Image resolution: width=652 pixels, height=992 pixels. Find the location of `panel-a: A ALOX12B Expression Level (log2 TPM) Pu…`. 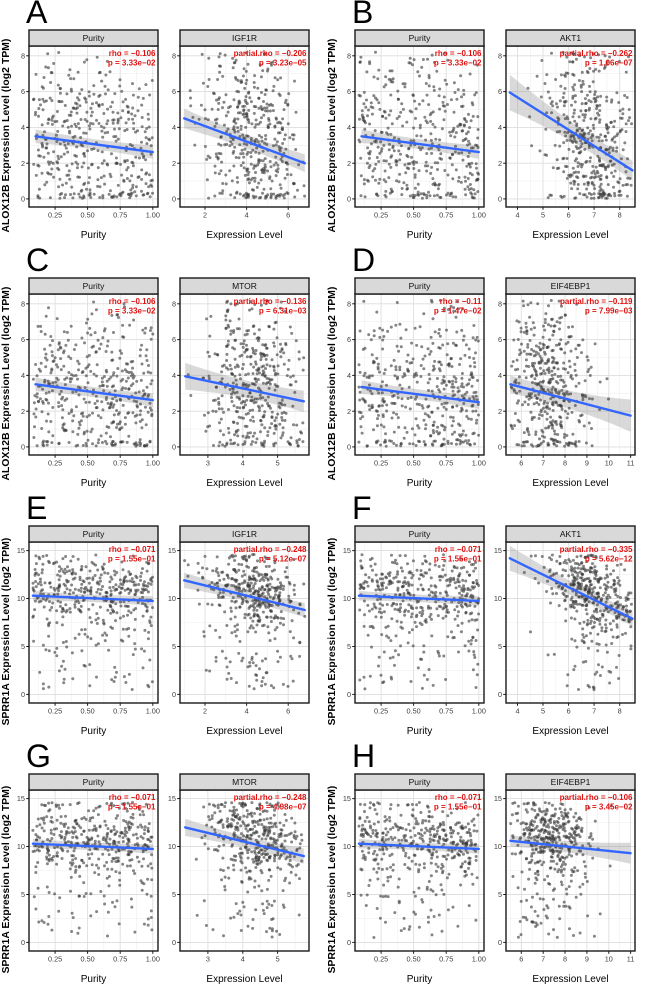

panel-a: A ALOX12B Expression Level (log2 TPM) Pu… is located at coordinates (163, 124).